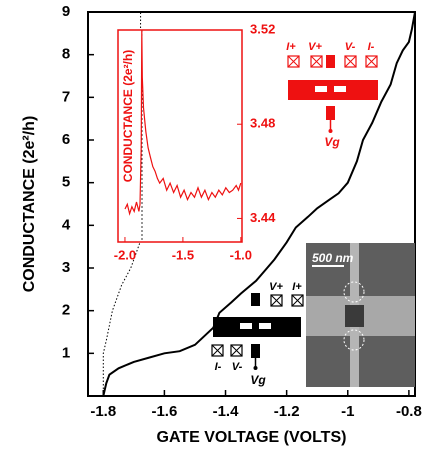  What do you see at coordinates (128, 116) in the screenshot?
I see `inset-y-axis-title: CONDUCTANCE (2e²/h)` at bounding box center [128, 116].